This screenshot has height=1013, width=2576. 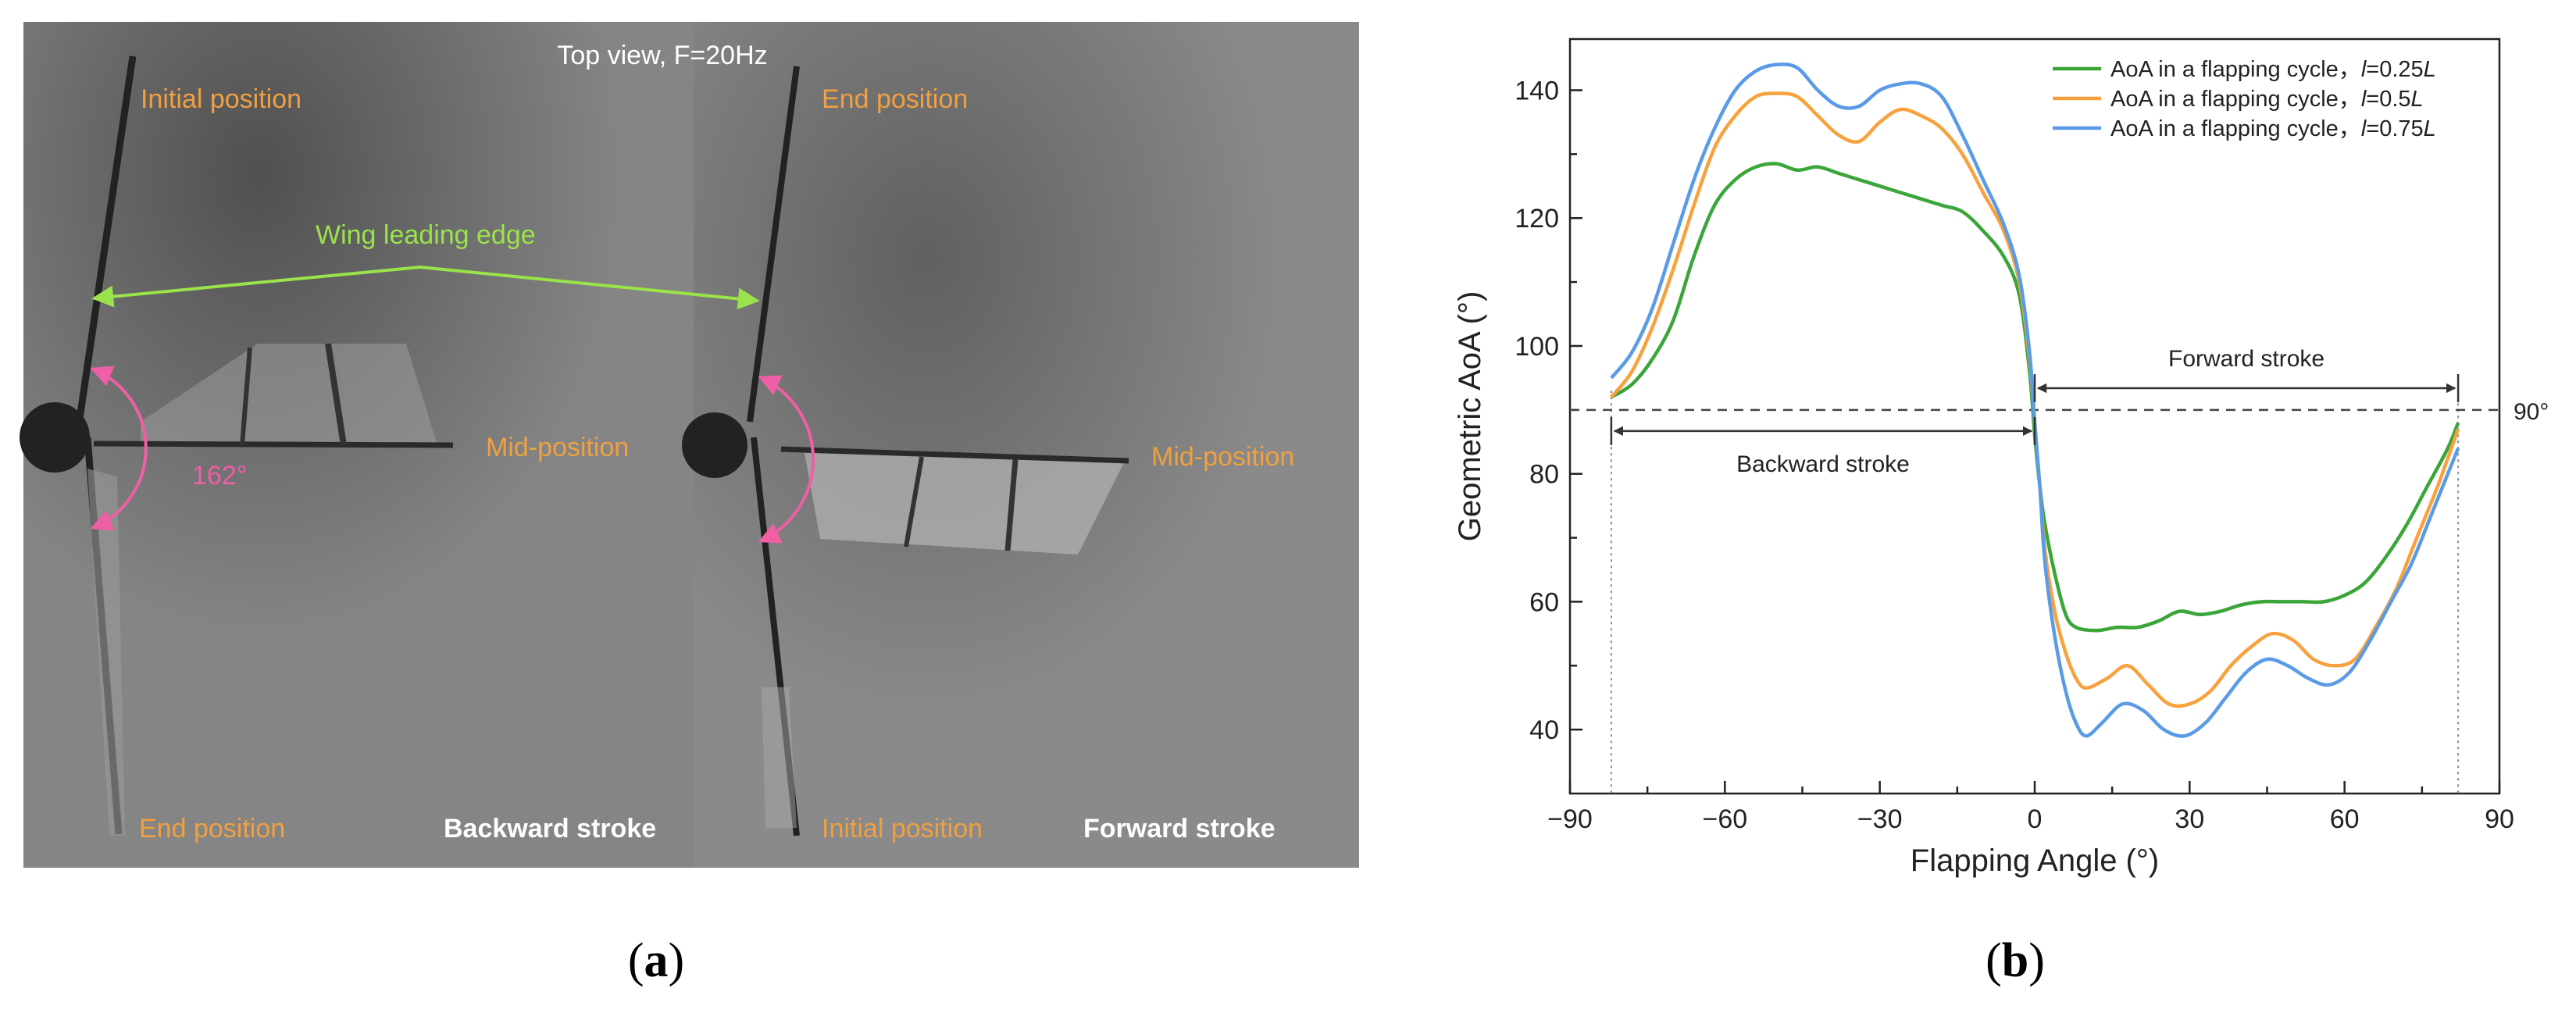 What do you see at coordinates (219, 475) in the screenshot?
I see `stroke-angle-label: 162°` at bounding box center [219, 475].